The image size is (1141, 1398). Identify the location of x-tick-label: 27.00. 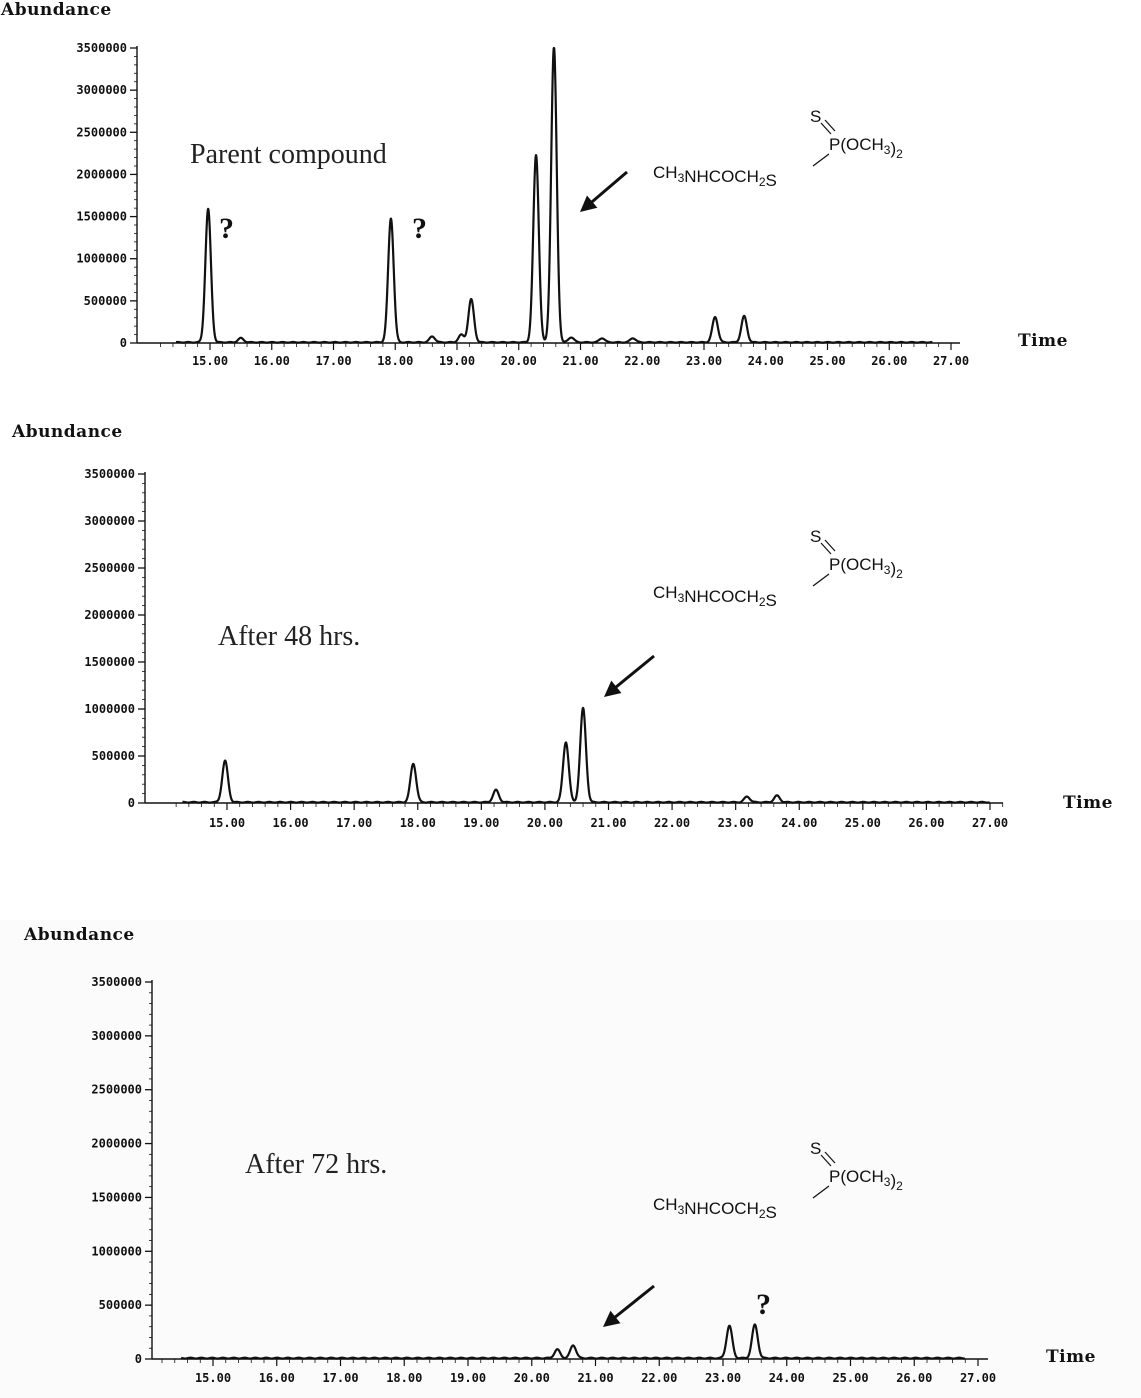
(951, 361).